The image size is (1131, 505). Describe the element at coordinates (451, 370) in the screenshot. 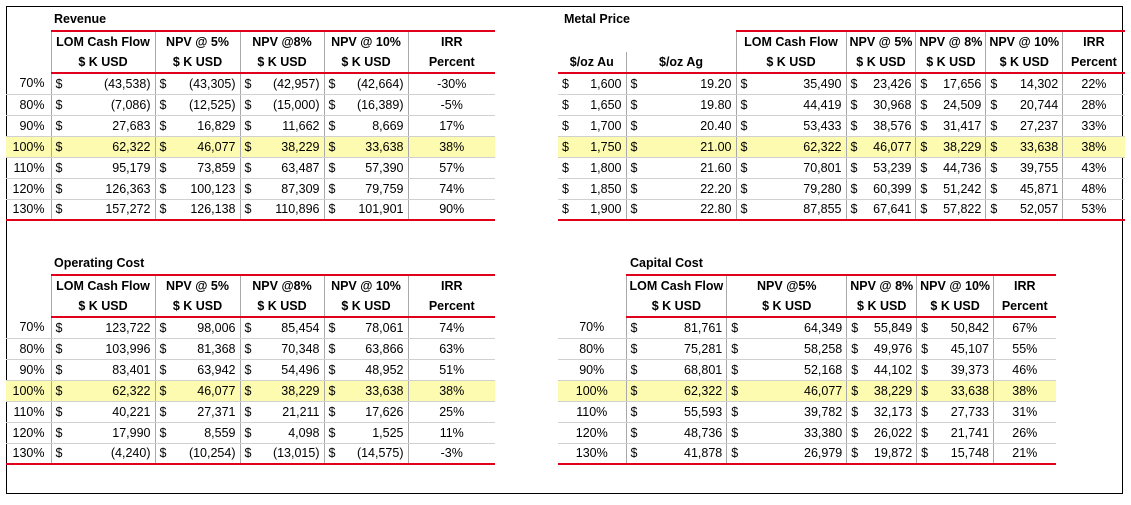

I see `irr-cell: 51%` at that location.